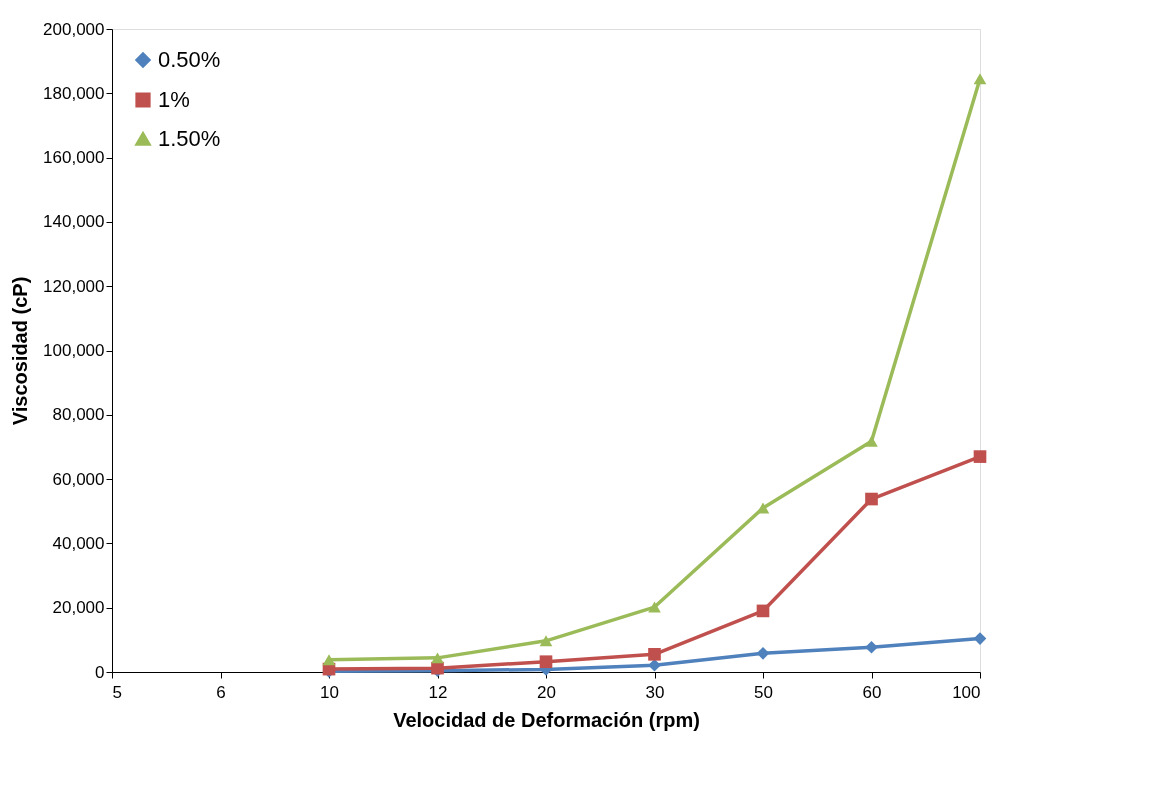 The image size is (1162, 788). What do you see at coordinates (78, 415) in the screenshot?
I see `y-tick-label: 80,000` at bounding box center [78, 415].